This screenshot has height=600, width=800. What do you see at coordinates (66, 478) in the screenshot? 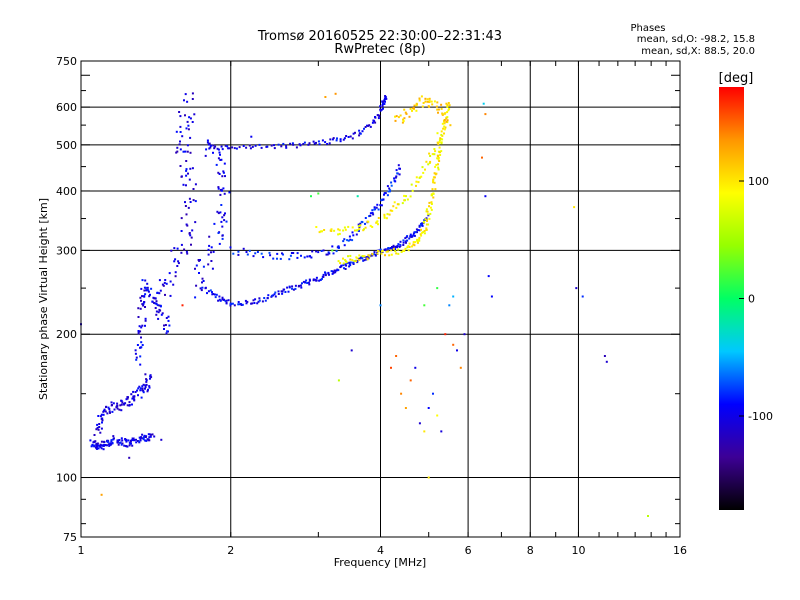
I see `y-tick-label: 100` at bounding box center [66, 478].